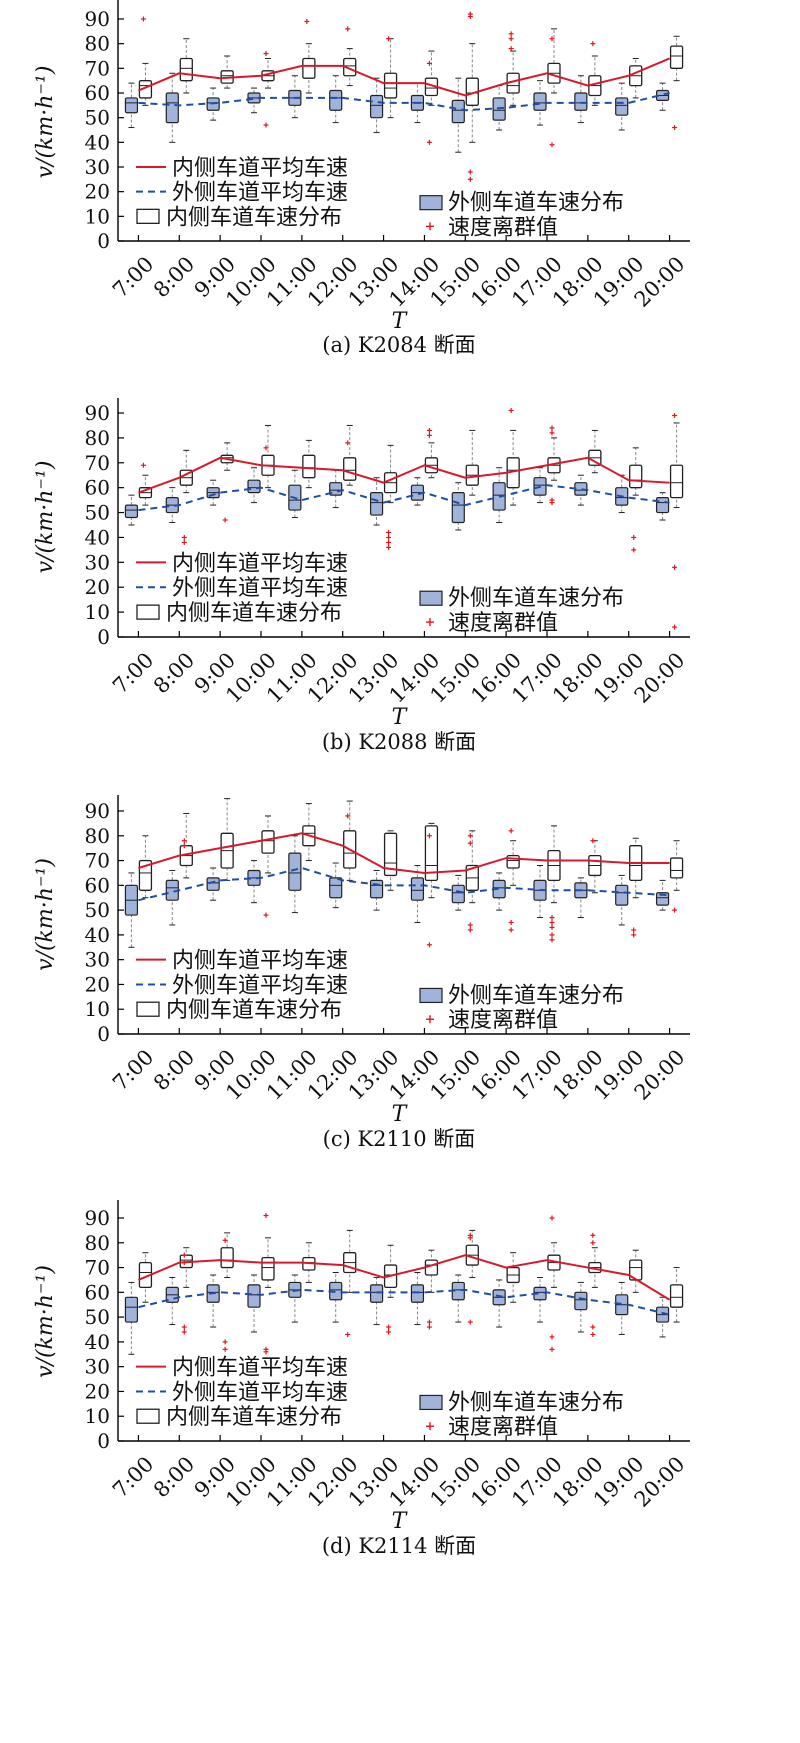 This screenshot has height=1743, width=800. Describe the element at coordinates (97, 612) in the screenshot. I see `y-tick-label: 10` at that location.